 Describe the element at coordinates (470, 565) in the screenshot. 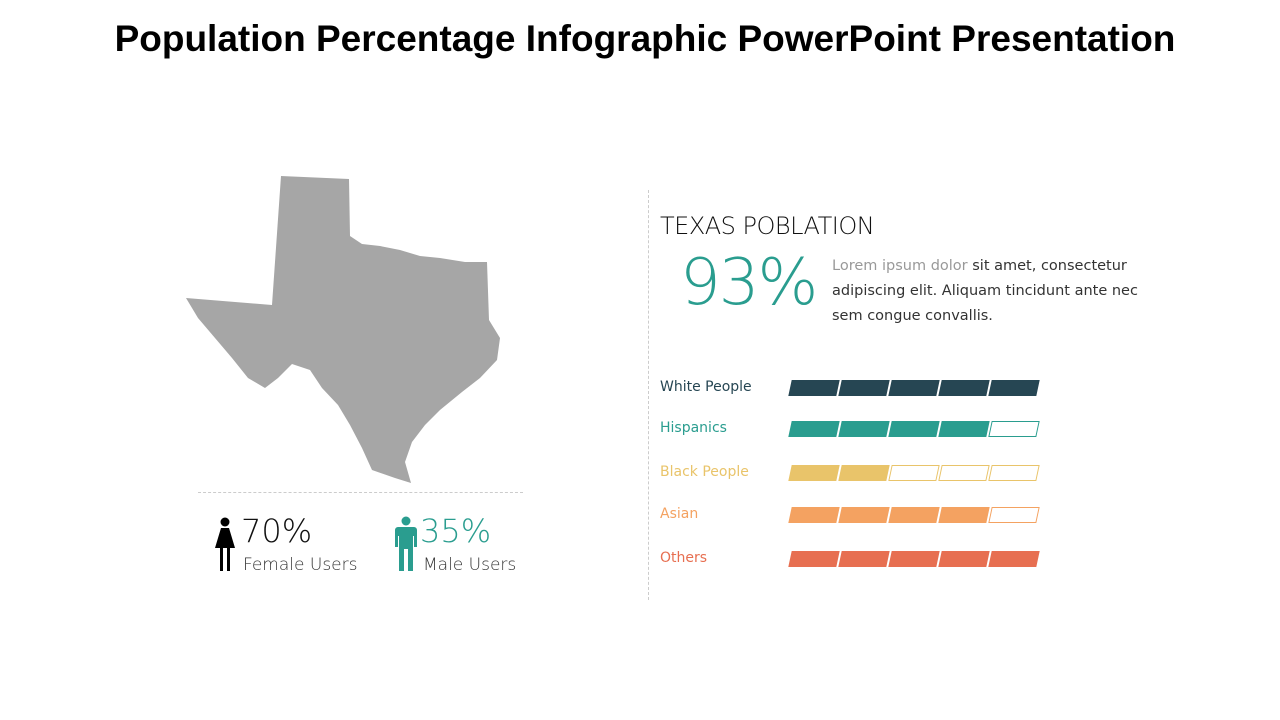

I see `male-label: Male Users` at that location.